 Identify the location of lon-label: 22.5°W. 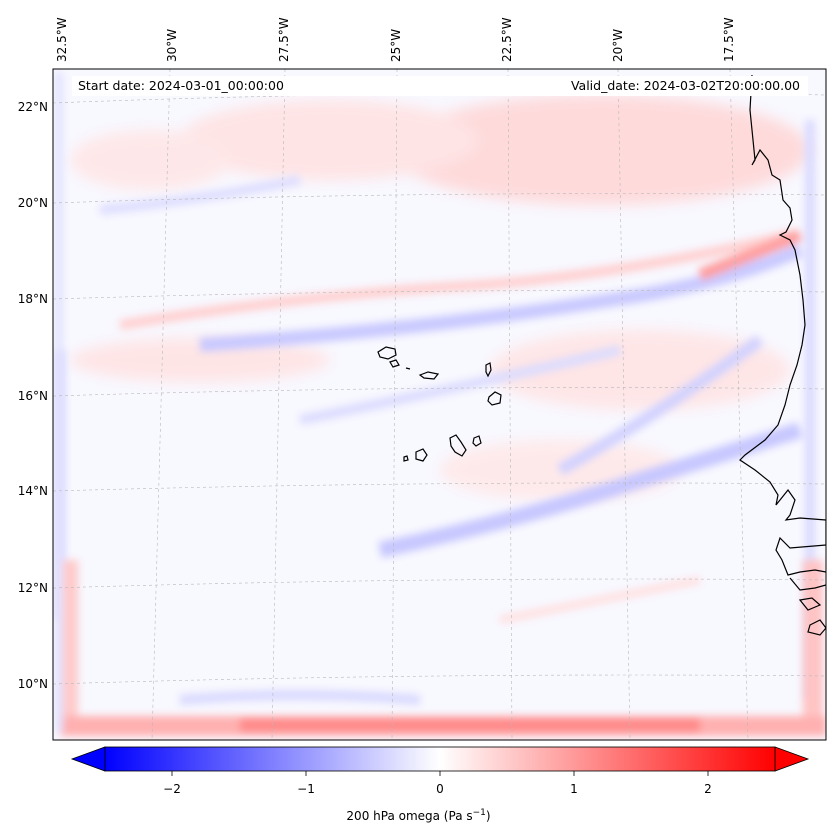
(507, 39).